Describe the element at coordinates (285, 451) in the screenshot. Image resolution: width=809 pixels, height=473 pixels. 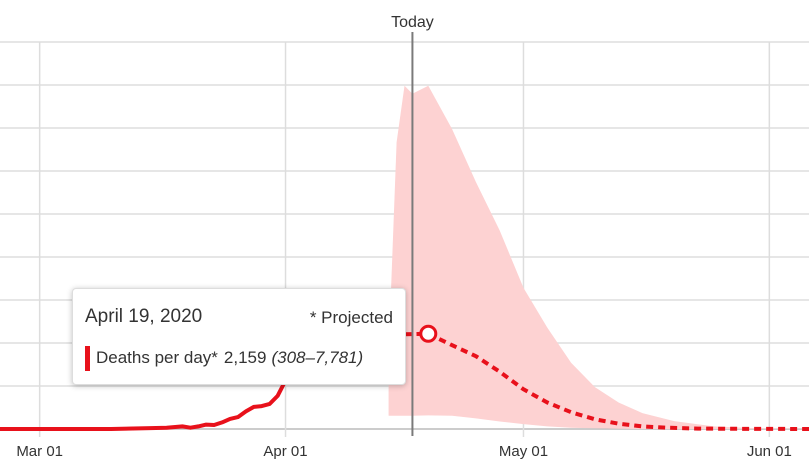
I see `x-tick-label: Apr 01` at that location.